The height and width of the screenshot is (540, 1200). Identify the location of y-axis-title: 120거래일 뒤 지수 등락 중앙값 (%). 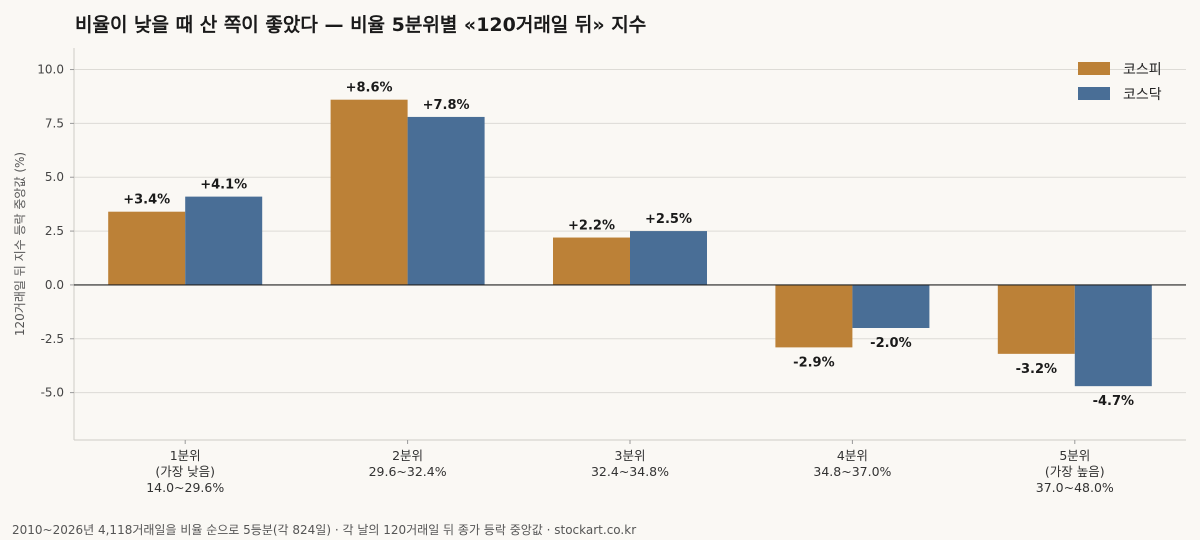
(20, 244).